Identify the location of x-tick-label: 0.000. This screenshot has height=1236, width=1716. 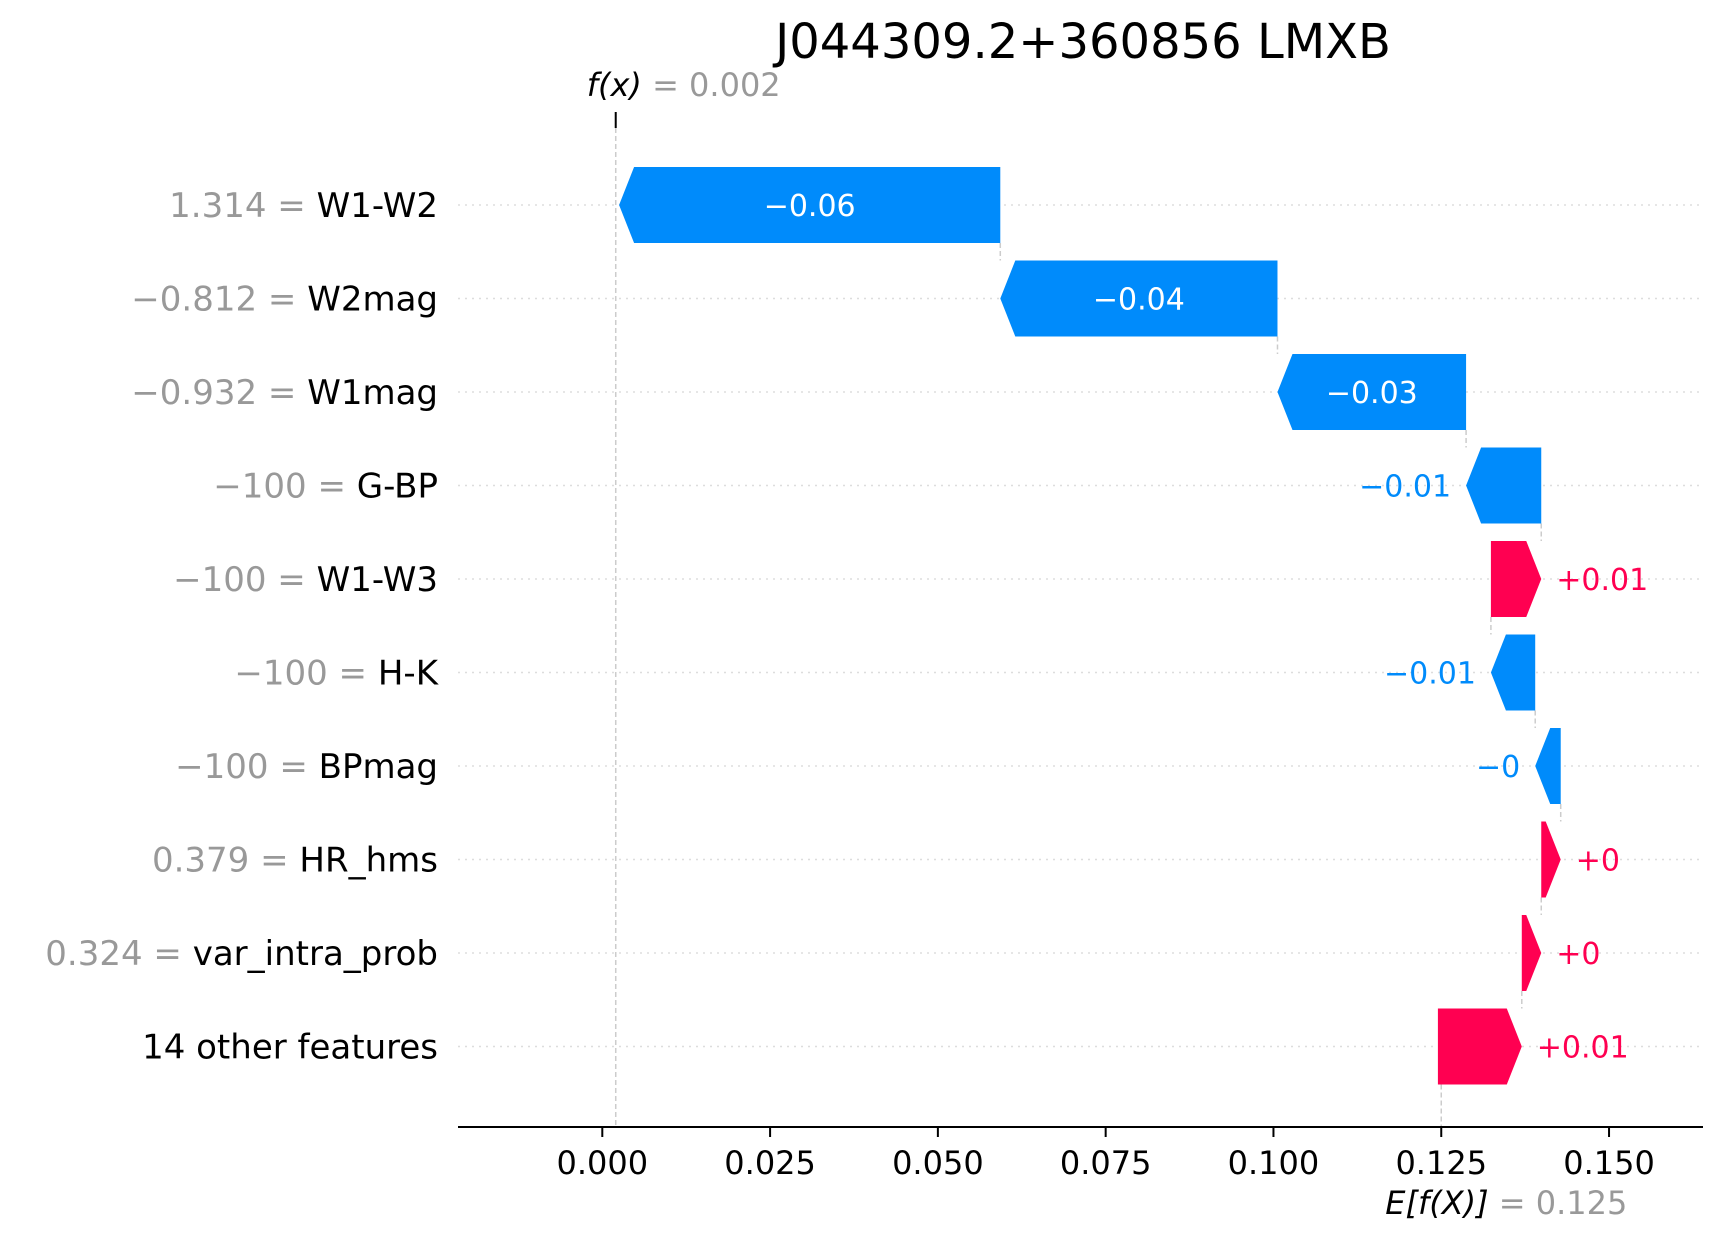
(602, 1163).